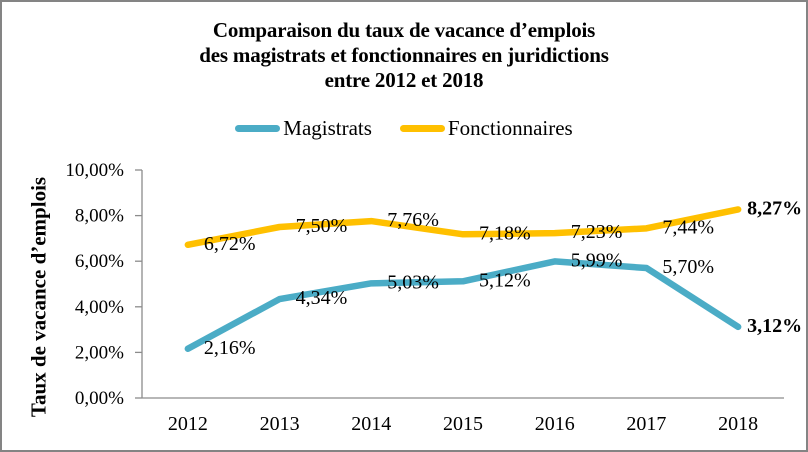  I want to click on legend-item-fonctionnaires: Fonctionnaires, so click(486, 128).